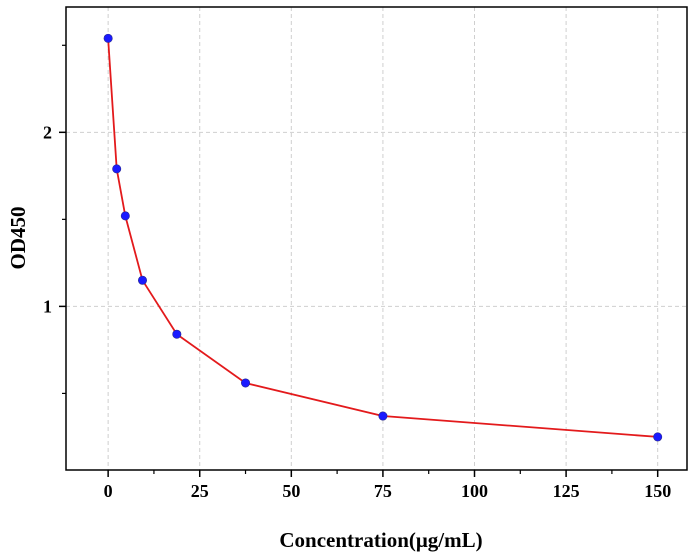 This screenshot has height=560, width=691. What do you see at coordinates (200, 491) in the screenshot?
I see `x-tick-label: 25` at bounding box center [200, 491].